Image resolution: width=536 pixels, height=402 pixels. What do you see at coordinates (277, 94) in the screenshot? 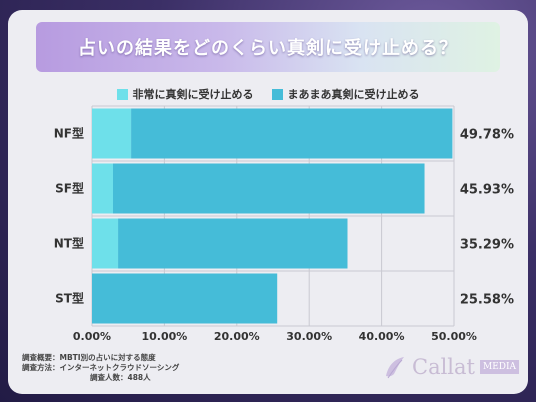
I see `legend-swatch-somewhat-serious` at bounding box center [277, 94].